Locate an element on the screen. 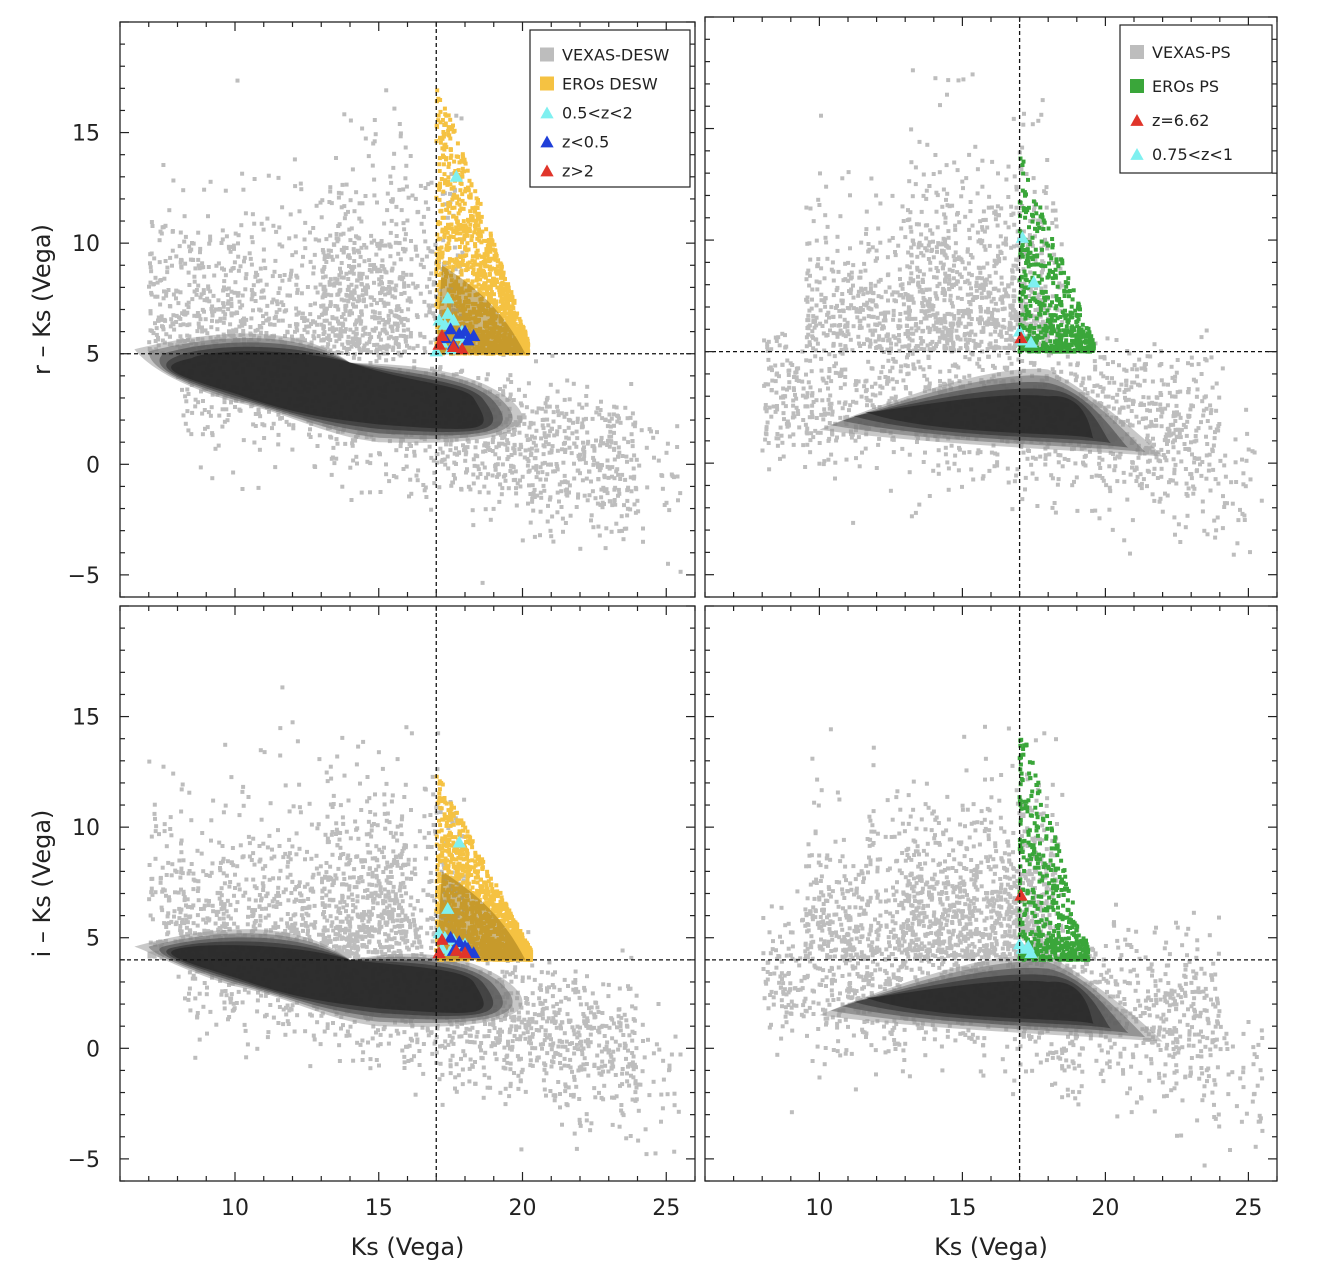 The height and width of the screenshot is (1282, 1334). y-axis-title: i – Ks (Vega) is located at coordinates (42, 884).